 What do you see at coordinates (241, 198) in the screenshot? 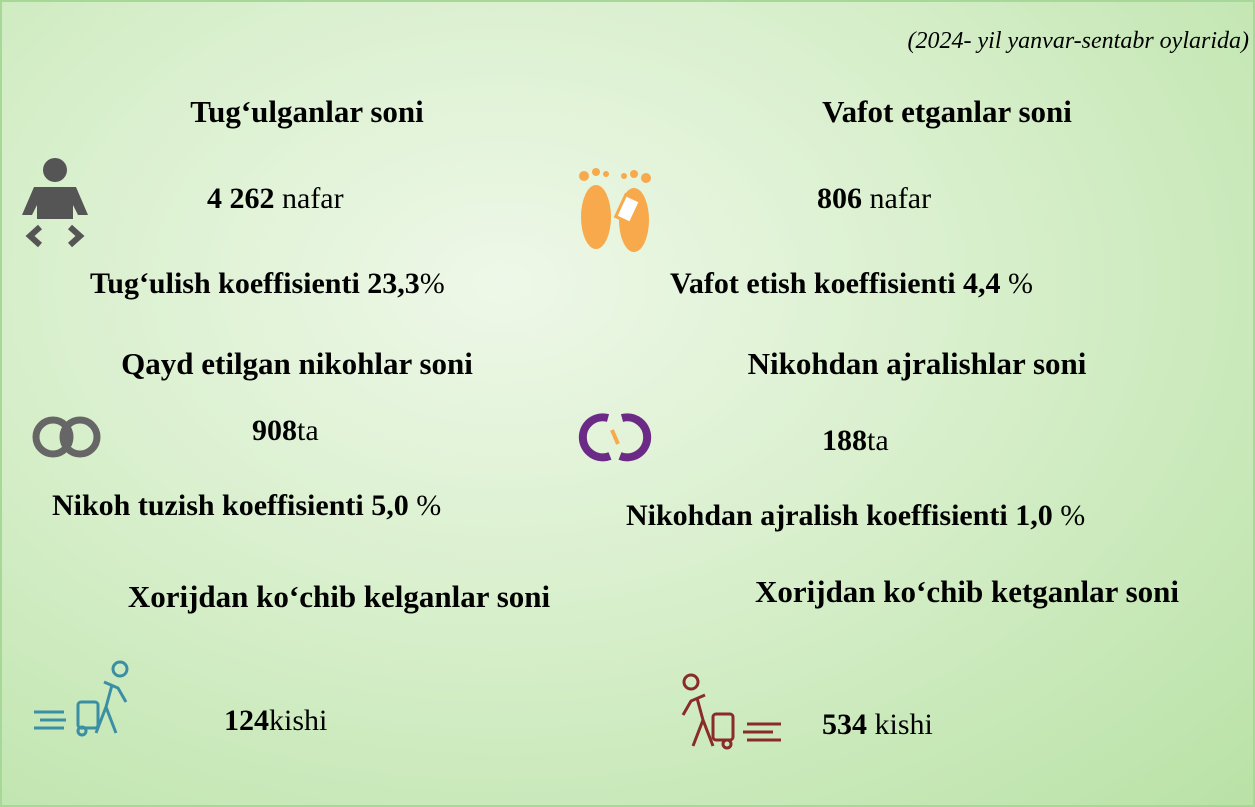
I see `value: 4 262` at bounding box center [241, 198].